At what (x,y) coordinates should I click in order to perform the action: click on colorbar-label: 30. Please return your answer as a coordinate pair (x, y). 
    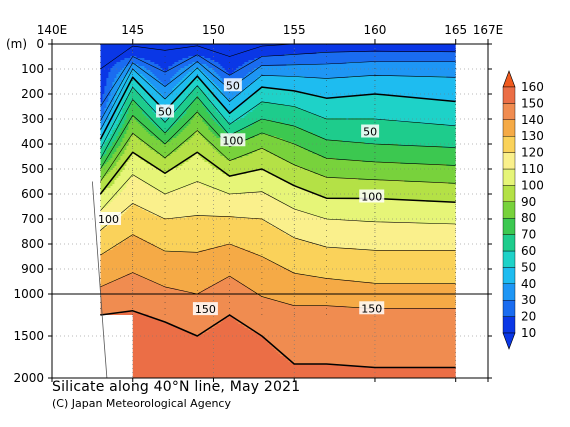
    Looking at the image, I should click on (528, 300).